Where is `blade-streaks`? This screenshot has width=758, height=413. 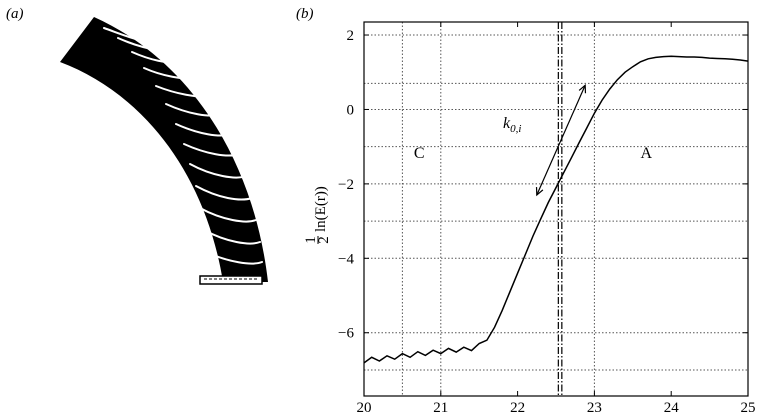
blade-streaks is located at coordinates (183, 146).